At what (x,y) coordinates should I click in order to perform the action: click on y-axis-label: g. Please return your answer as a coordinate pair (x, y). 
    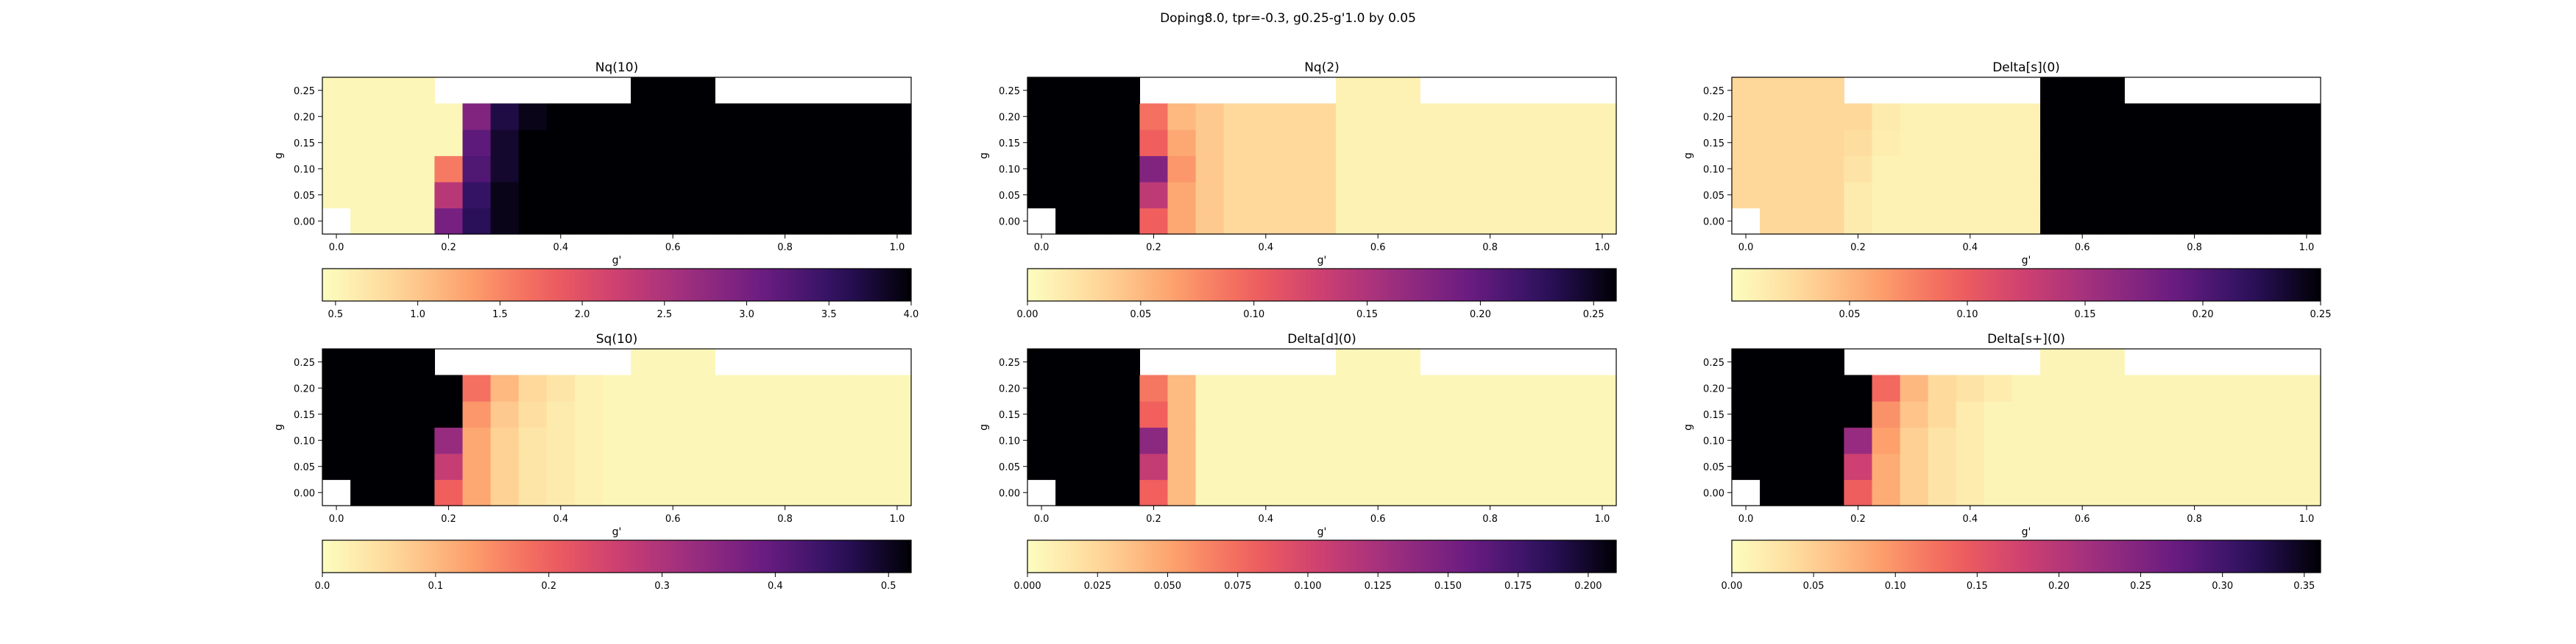
    Looking at the image, I should click on (279, 427).